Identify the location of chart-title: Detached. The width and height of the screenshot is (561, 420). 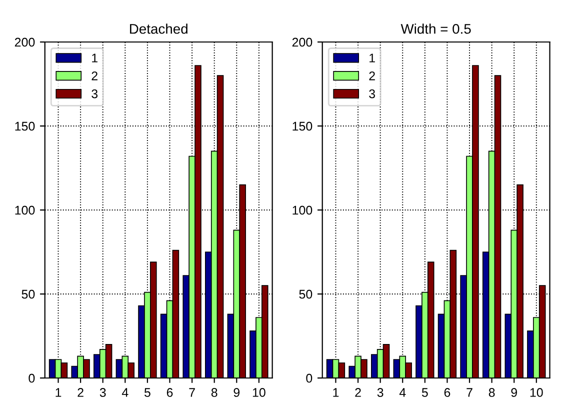
(159, 29).